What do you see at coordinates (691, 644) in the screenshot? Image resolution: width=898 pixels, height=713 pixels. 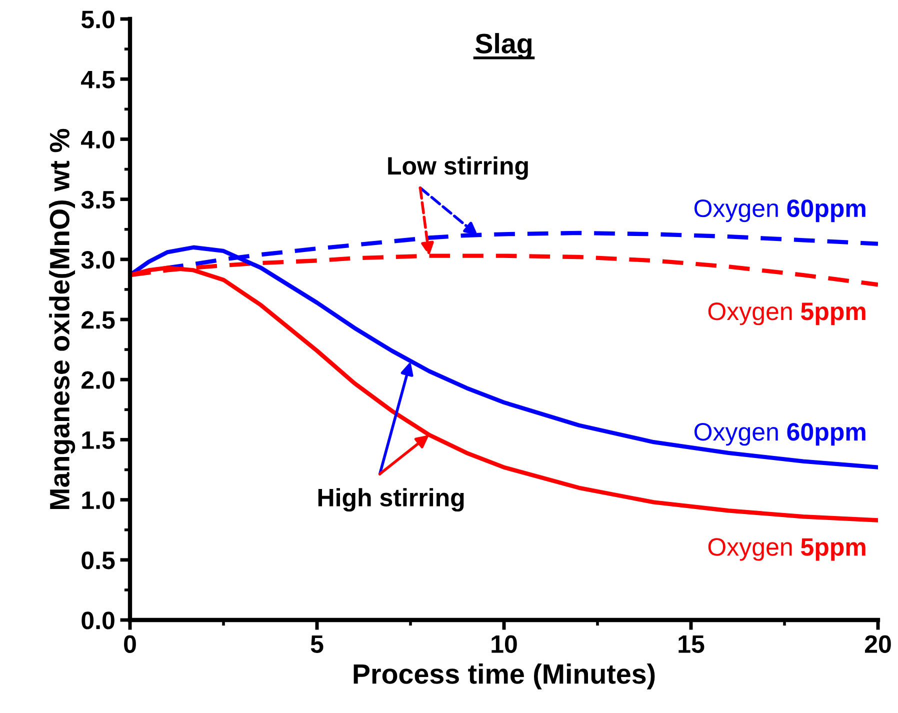 I see `x-tick-label: 15` at bounding box center [691, 644].